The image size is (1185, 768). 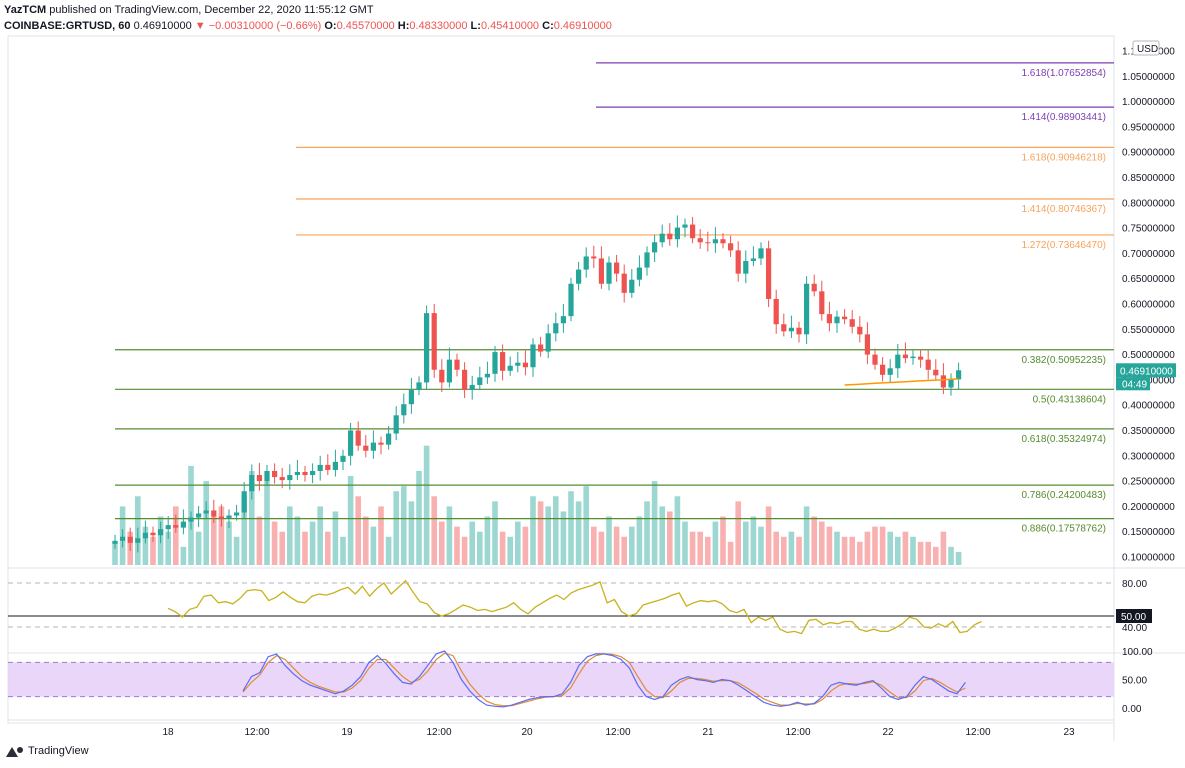 What do you see at coordinates (1134, 616) in the screenshot?
I see `rsi-current-badge` at bounding box center [1134, 616].